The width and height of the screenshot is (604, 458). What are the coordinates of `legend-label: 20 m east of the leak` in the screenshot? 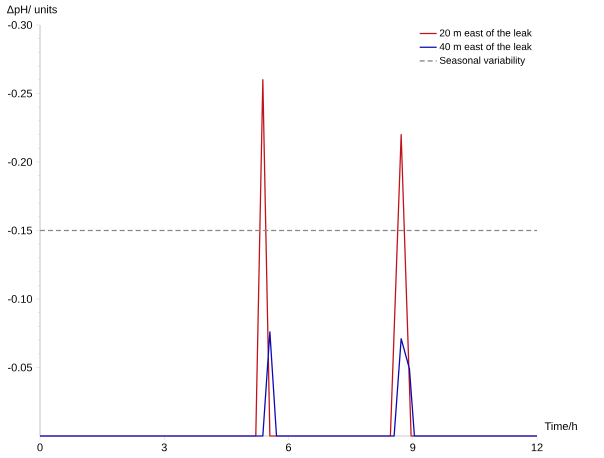 It's located at (486, 32).